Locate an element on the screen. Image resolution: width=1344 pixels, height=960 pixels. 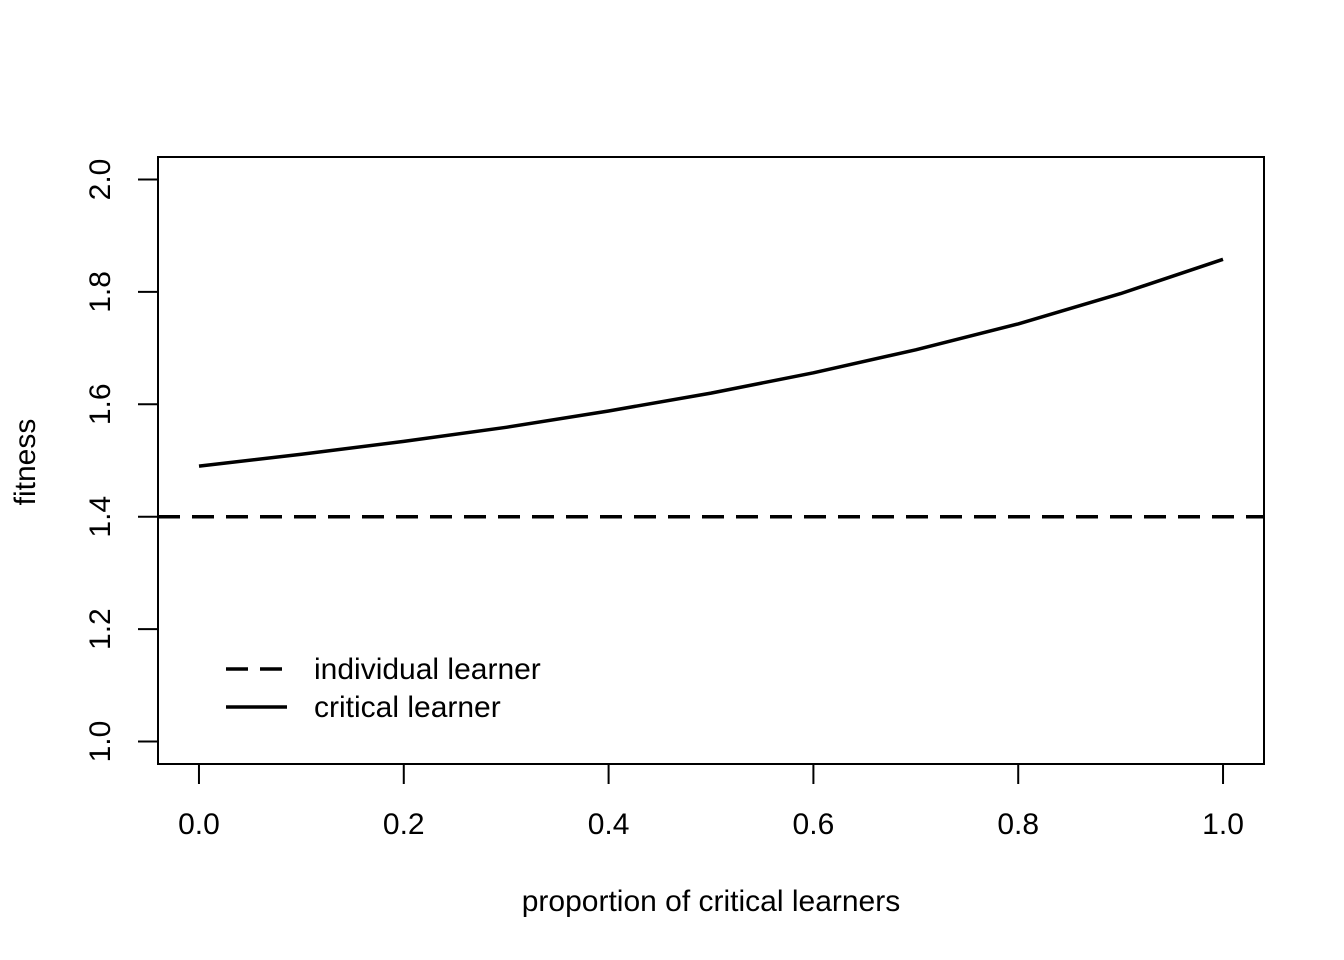
x-tick-label: 0.2 is located at coordinates (404, 824).